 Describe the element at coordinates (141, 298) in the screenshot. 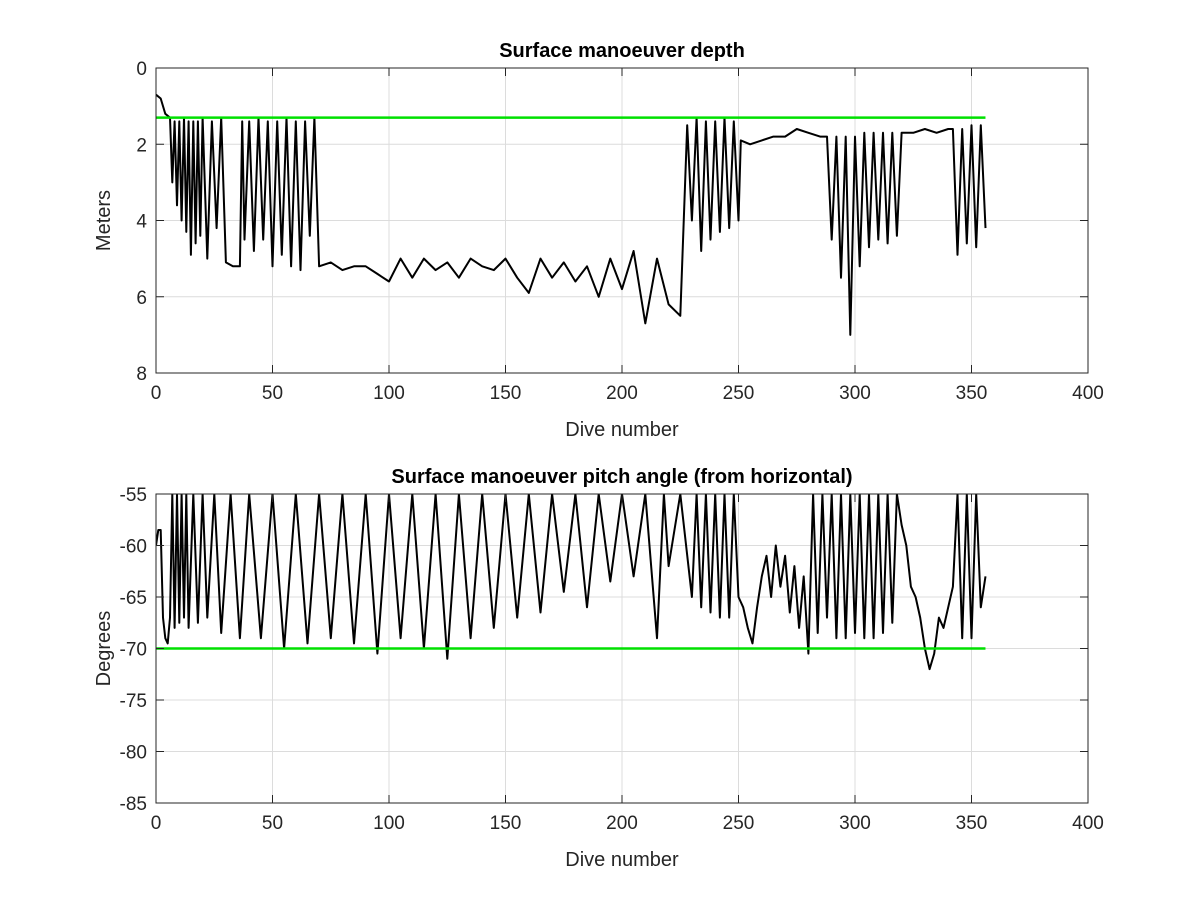

I see `y-tick-label: 6` at that location.